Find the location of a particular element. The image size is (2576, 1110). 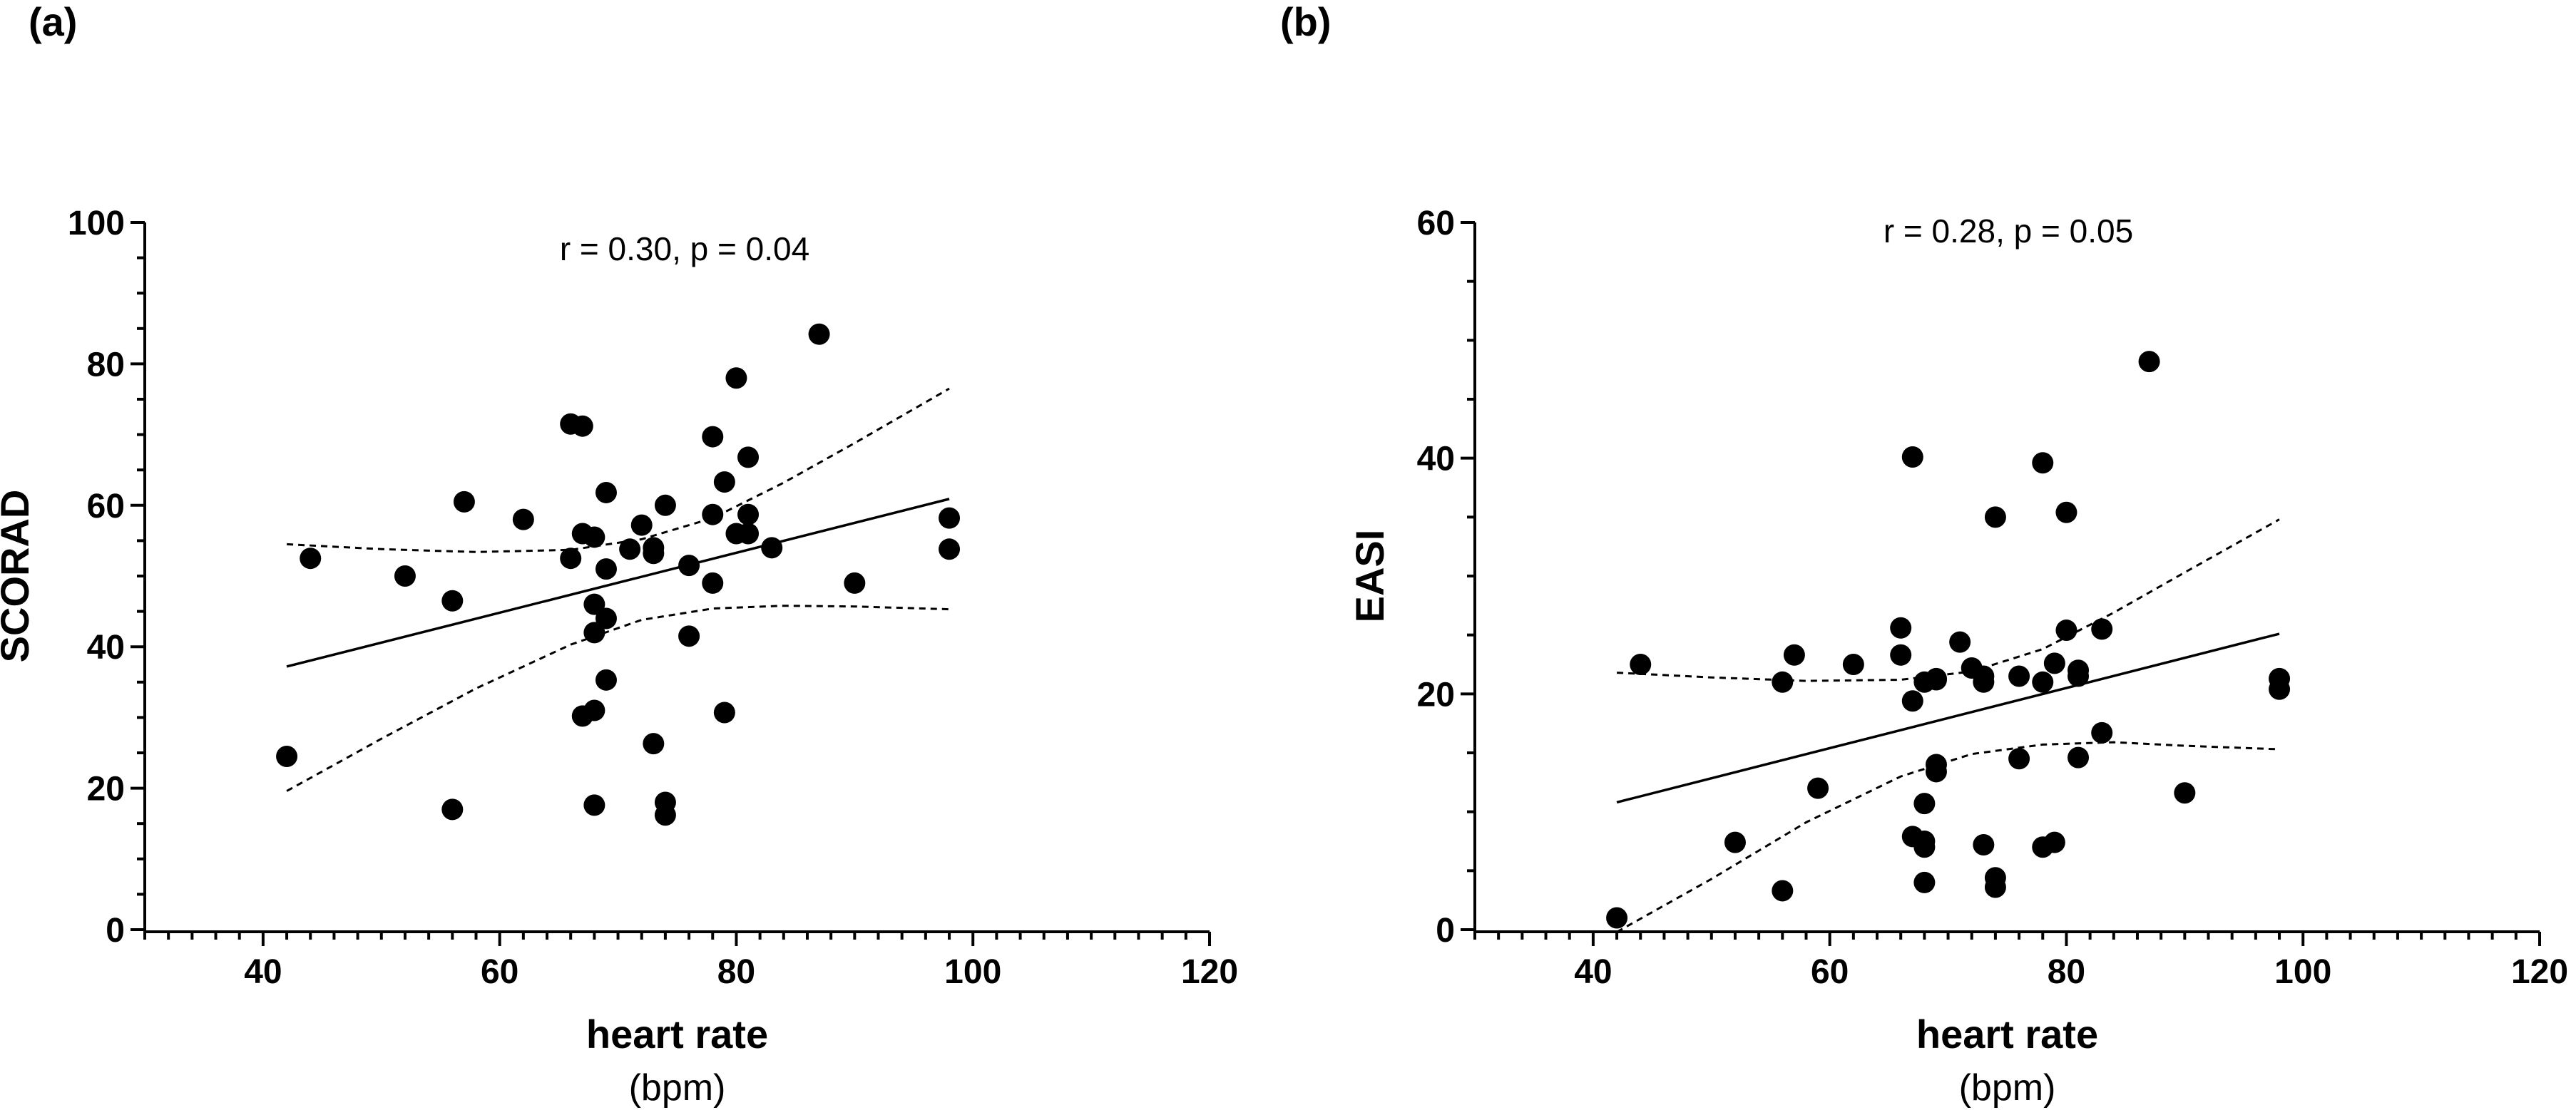

x-tick-label: 60 is located at coordinates (1830, 972).